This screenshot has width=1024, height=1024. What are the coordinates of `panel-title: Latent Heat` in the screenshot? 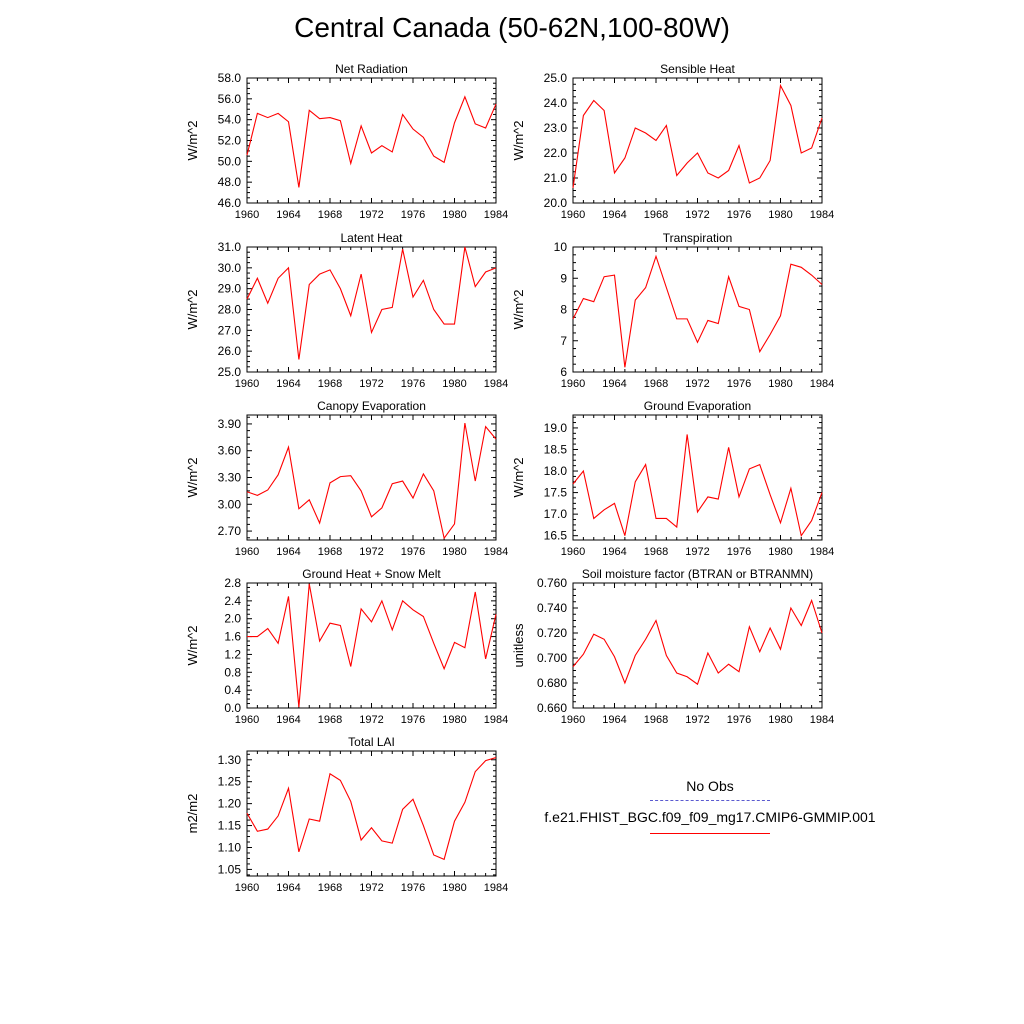 It's located at (371, 238).